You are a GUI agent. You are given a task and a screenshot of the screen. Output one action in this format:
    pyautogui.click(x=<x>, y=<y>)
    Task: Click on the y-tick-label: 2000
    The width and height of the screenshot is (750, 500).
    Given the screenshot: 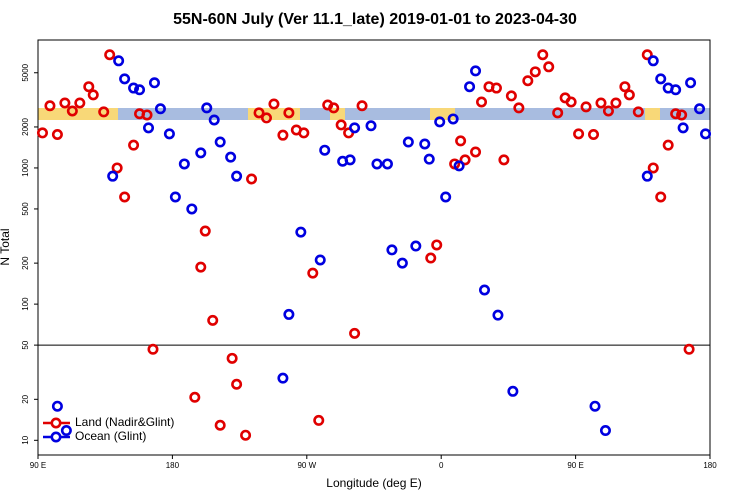 What is the action you would take?
    pyautogui.click(x=25, y=127)
    